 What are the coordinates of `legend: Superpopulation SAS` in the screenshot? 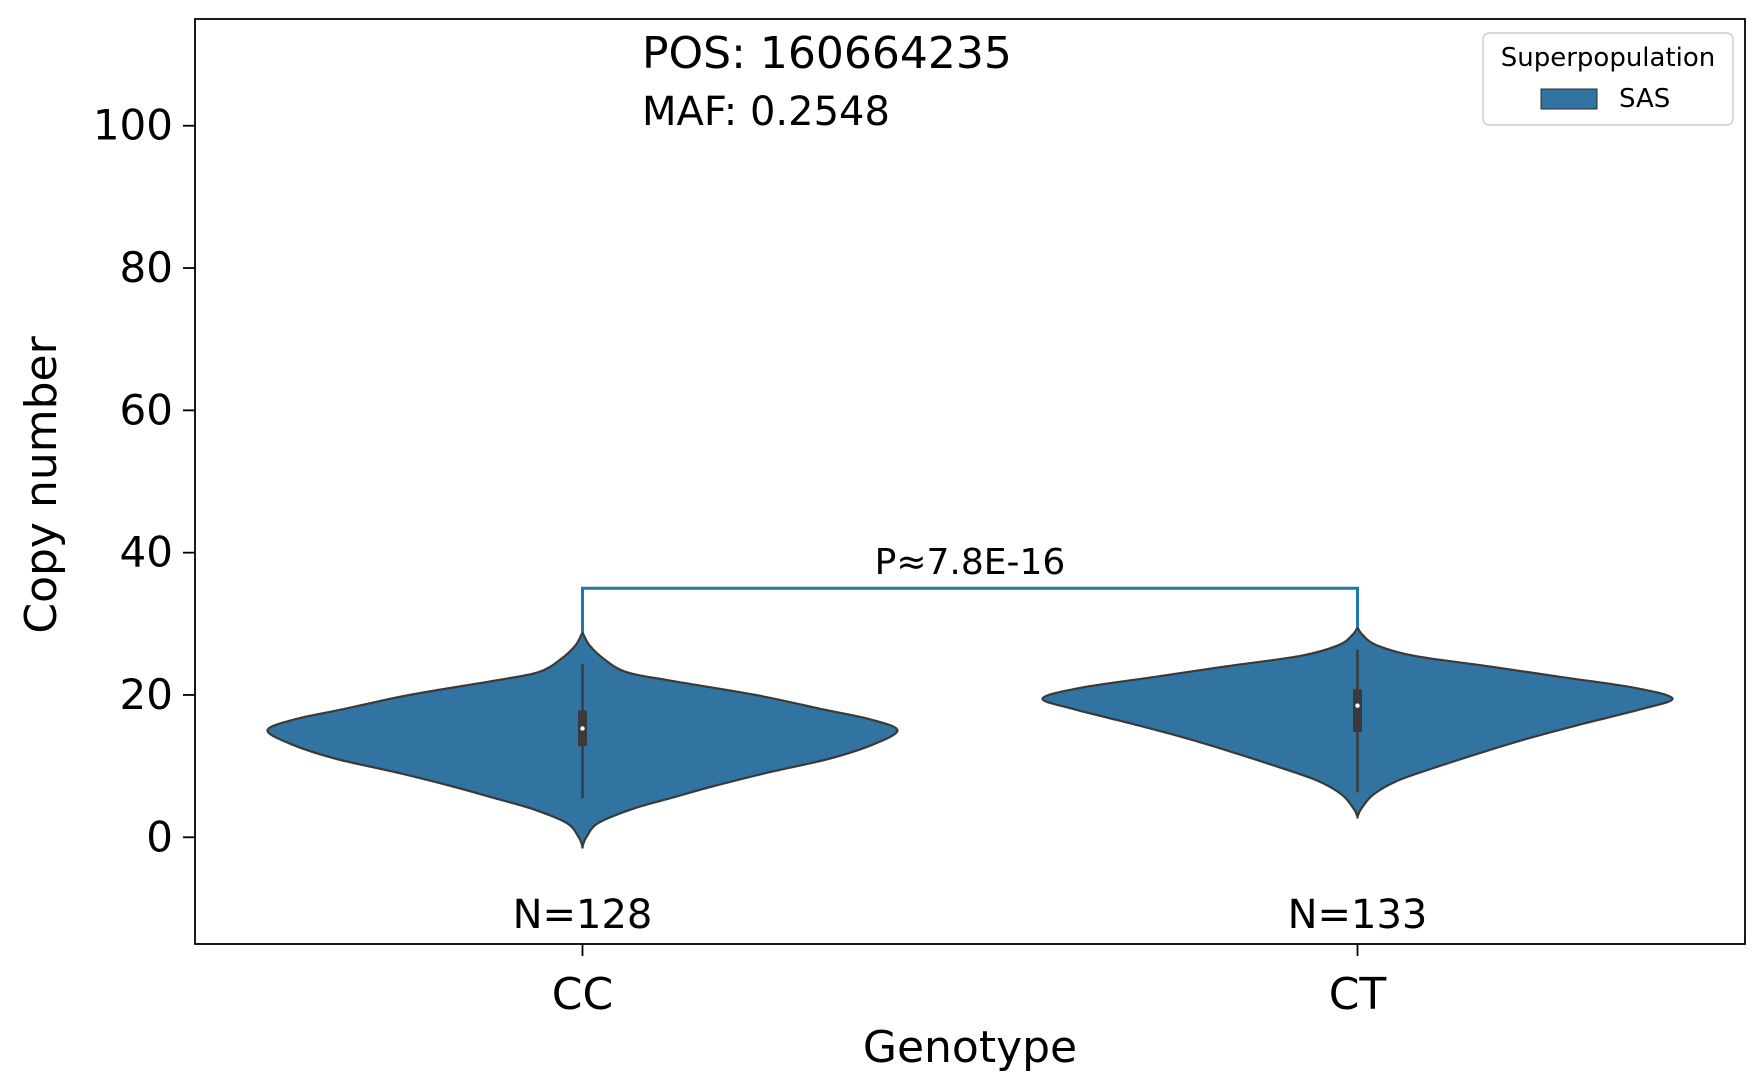 It's located at (1608, 79).